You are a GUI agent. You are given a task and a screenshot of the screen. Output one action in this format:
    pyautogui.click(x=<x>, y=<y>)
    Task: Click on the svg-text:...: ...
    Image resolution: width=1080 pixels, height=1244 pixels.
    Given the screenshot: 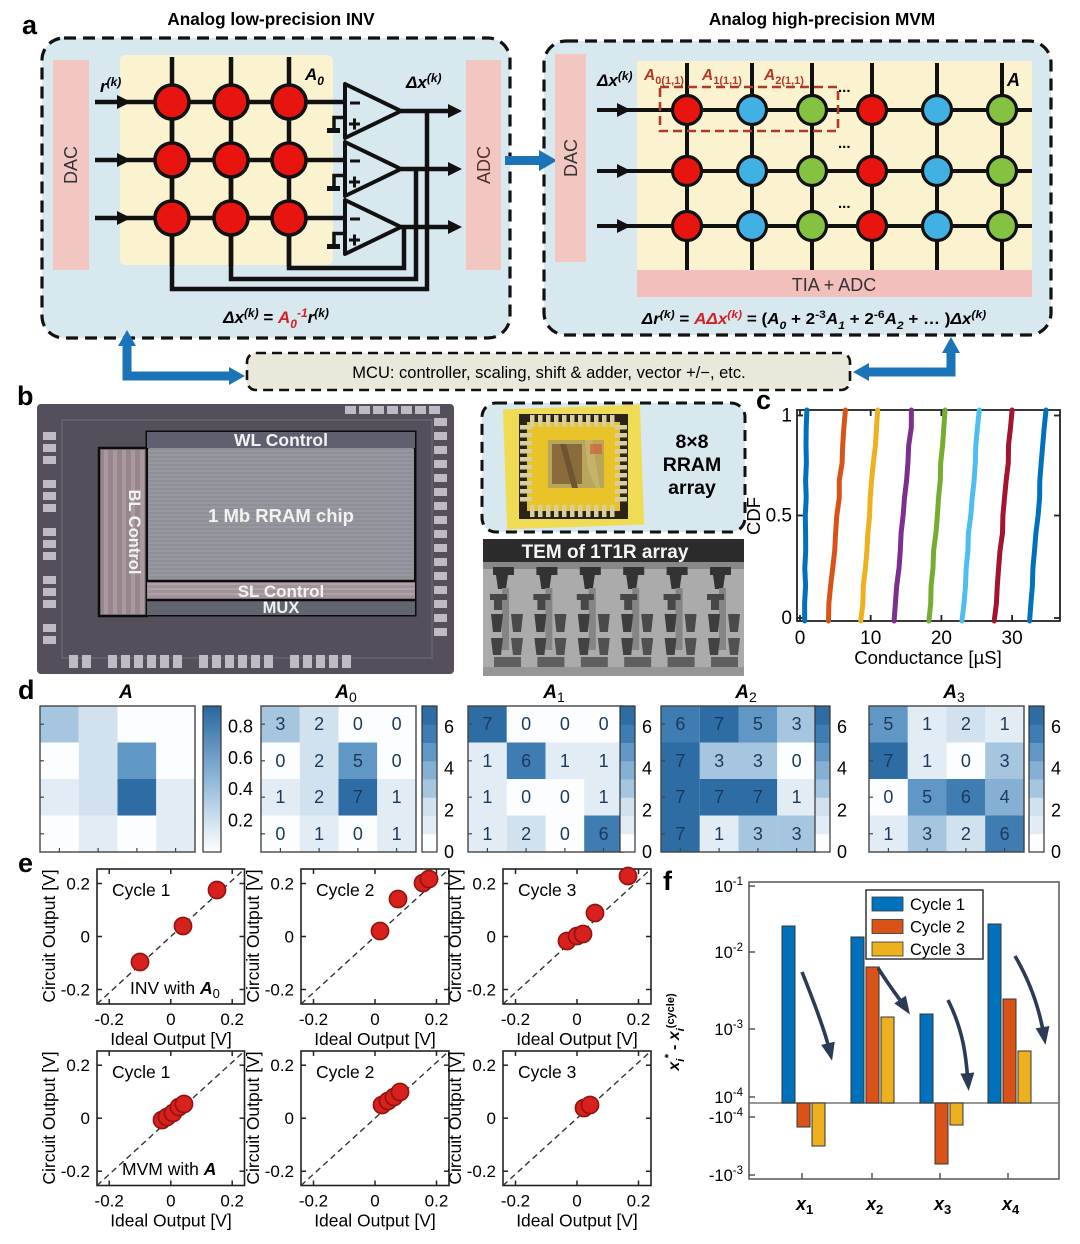 What is the action you would take?
    pyautogui.click(x=844, y=143)
    